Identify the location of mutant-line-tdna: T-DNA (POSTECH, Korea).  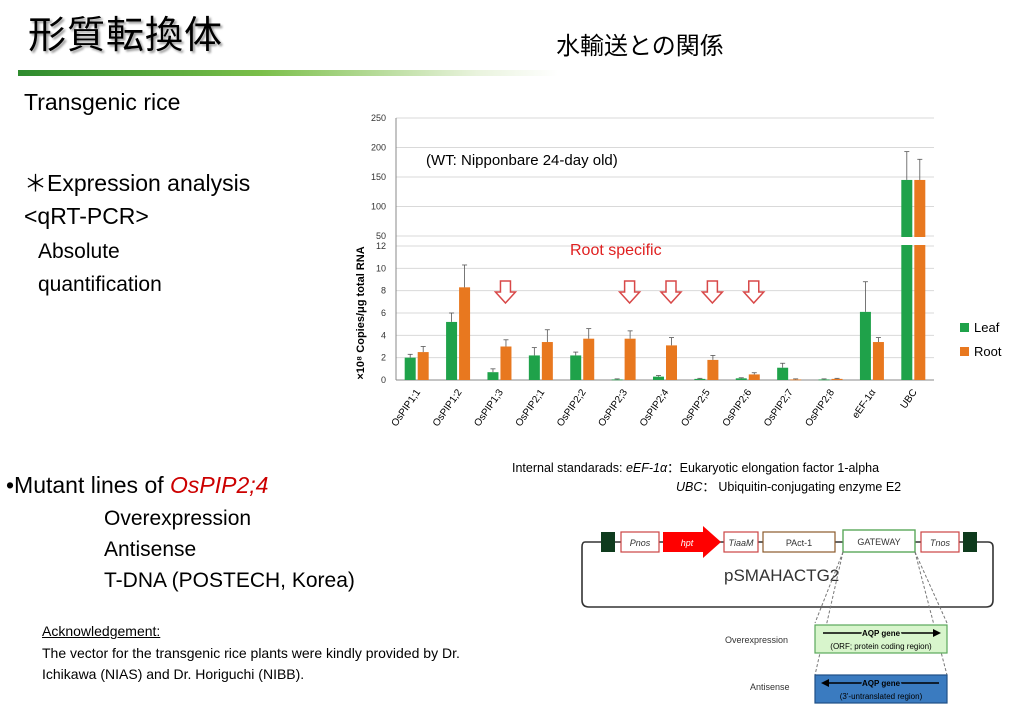
(229, 580).